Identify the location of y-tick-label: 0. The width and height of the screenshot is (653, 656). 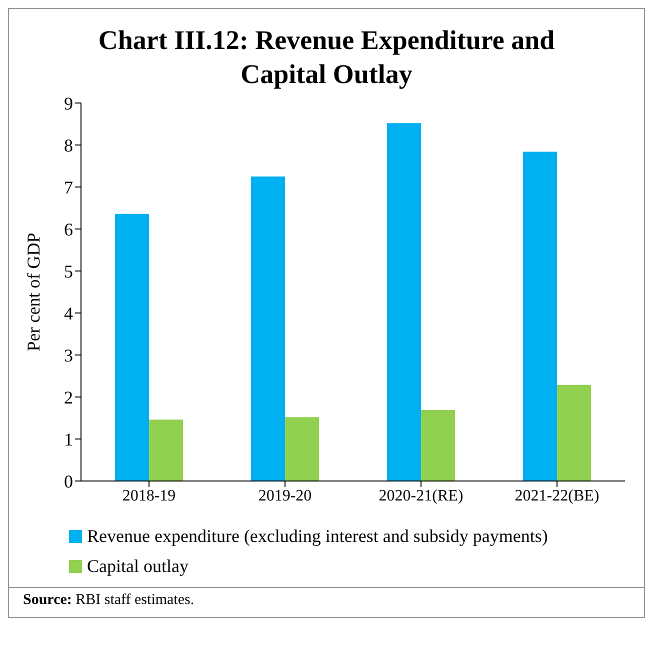
(68, 481).